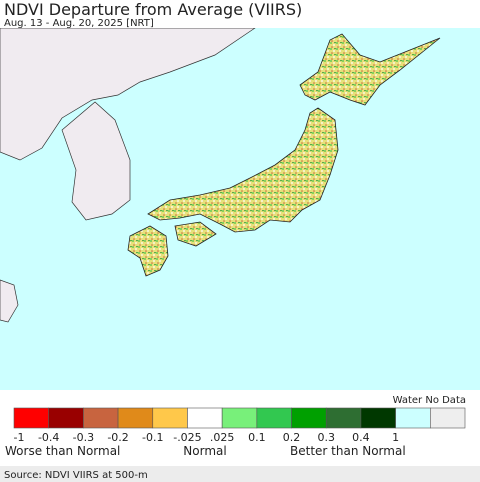 The height and width of the screenshot is (482, 480). I want to click on title-band, so click(240, 14).